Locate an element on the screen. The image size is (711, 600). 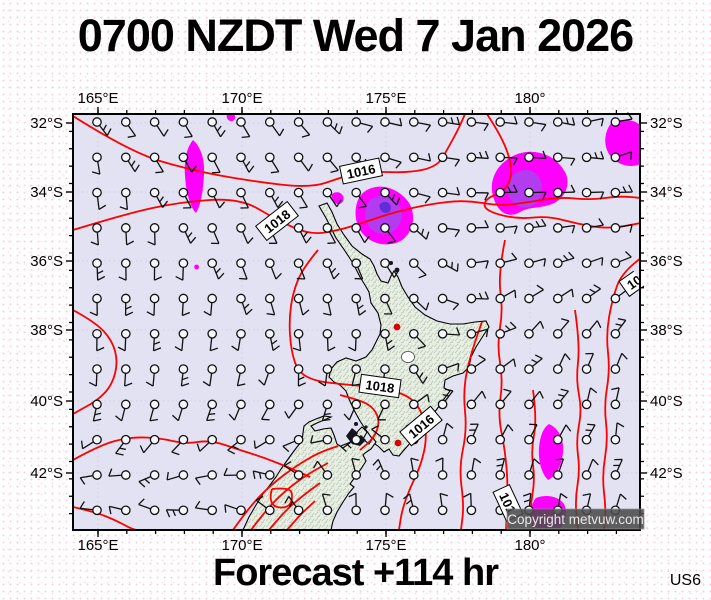
forecast-hour-label: Forecast +114 hr is located at coordinates (355, 573).